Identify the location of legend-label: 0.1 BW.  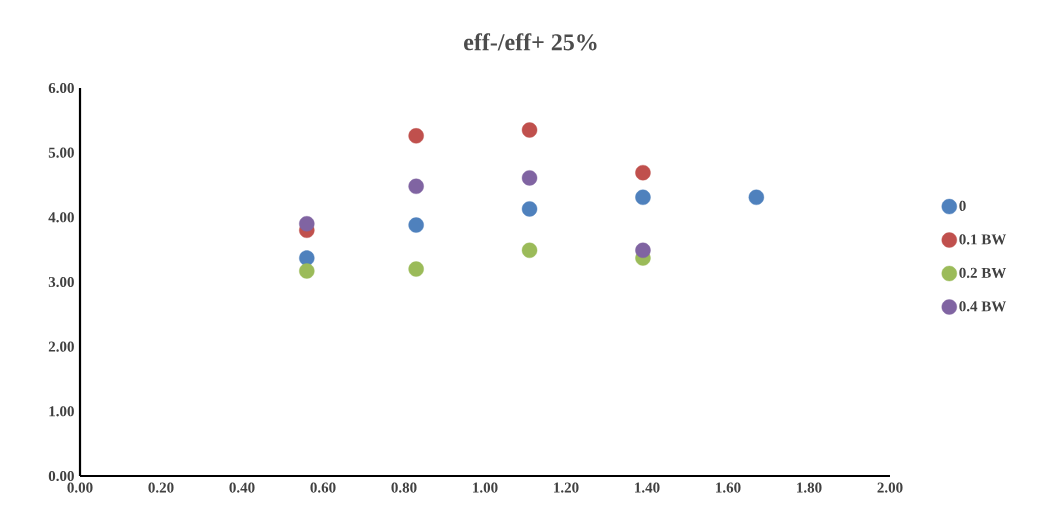
(983, 239).